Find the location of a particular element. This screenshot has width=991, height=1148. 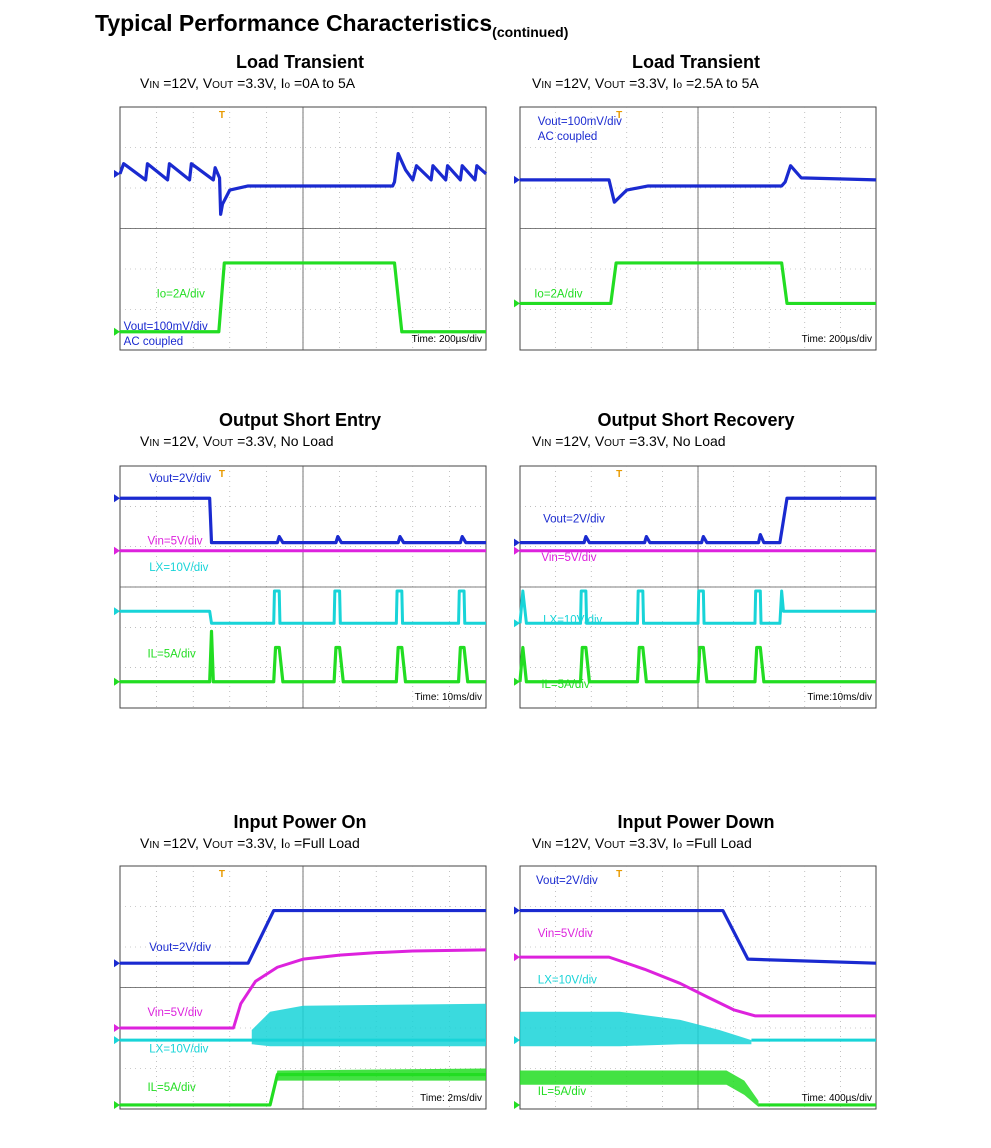

time-scale-label: Time: 400µs/div is located at coordinates (837, 1098).